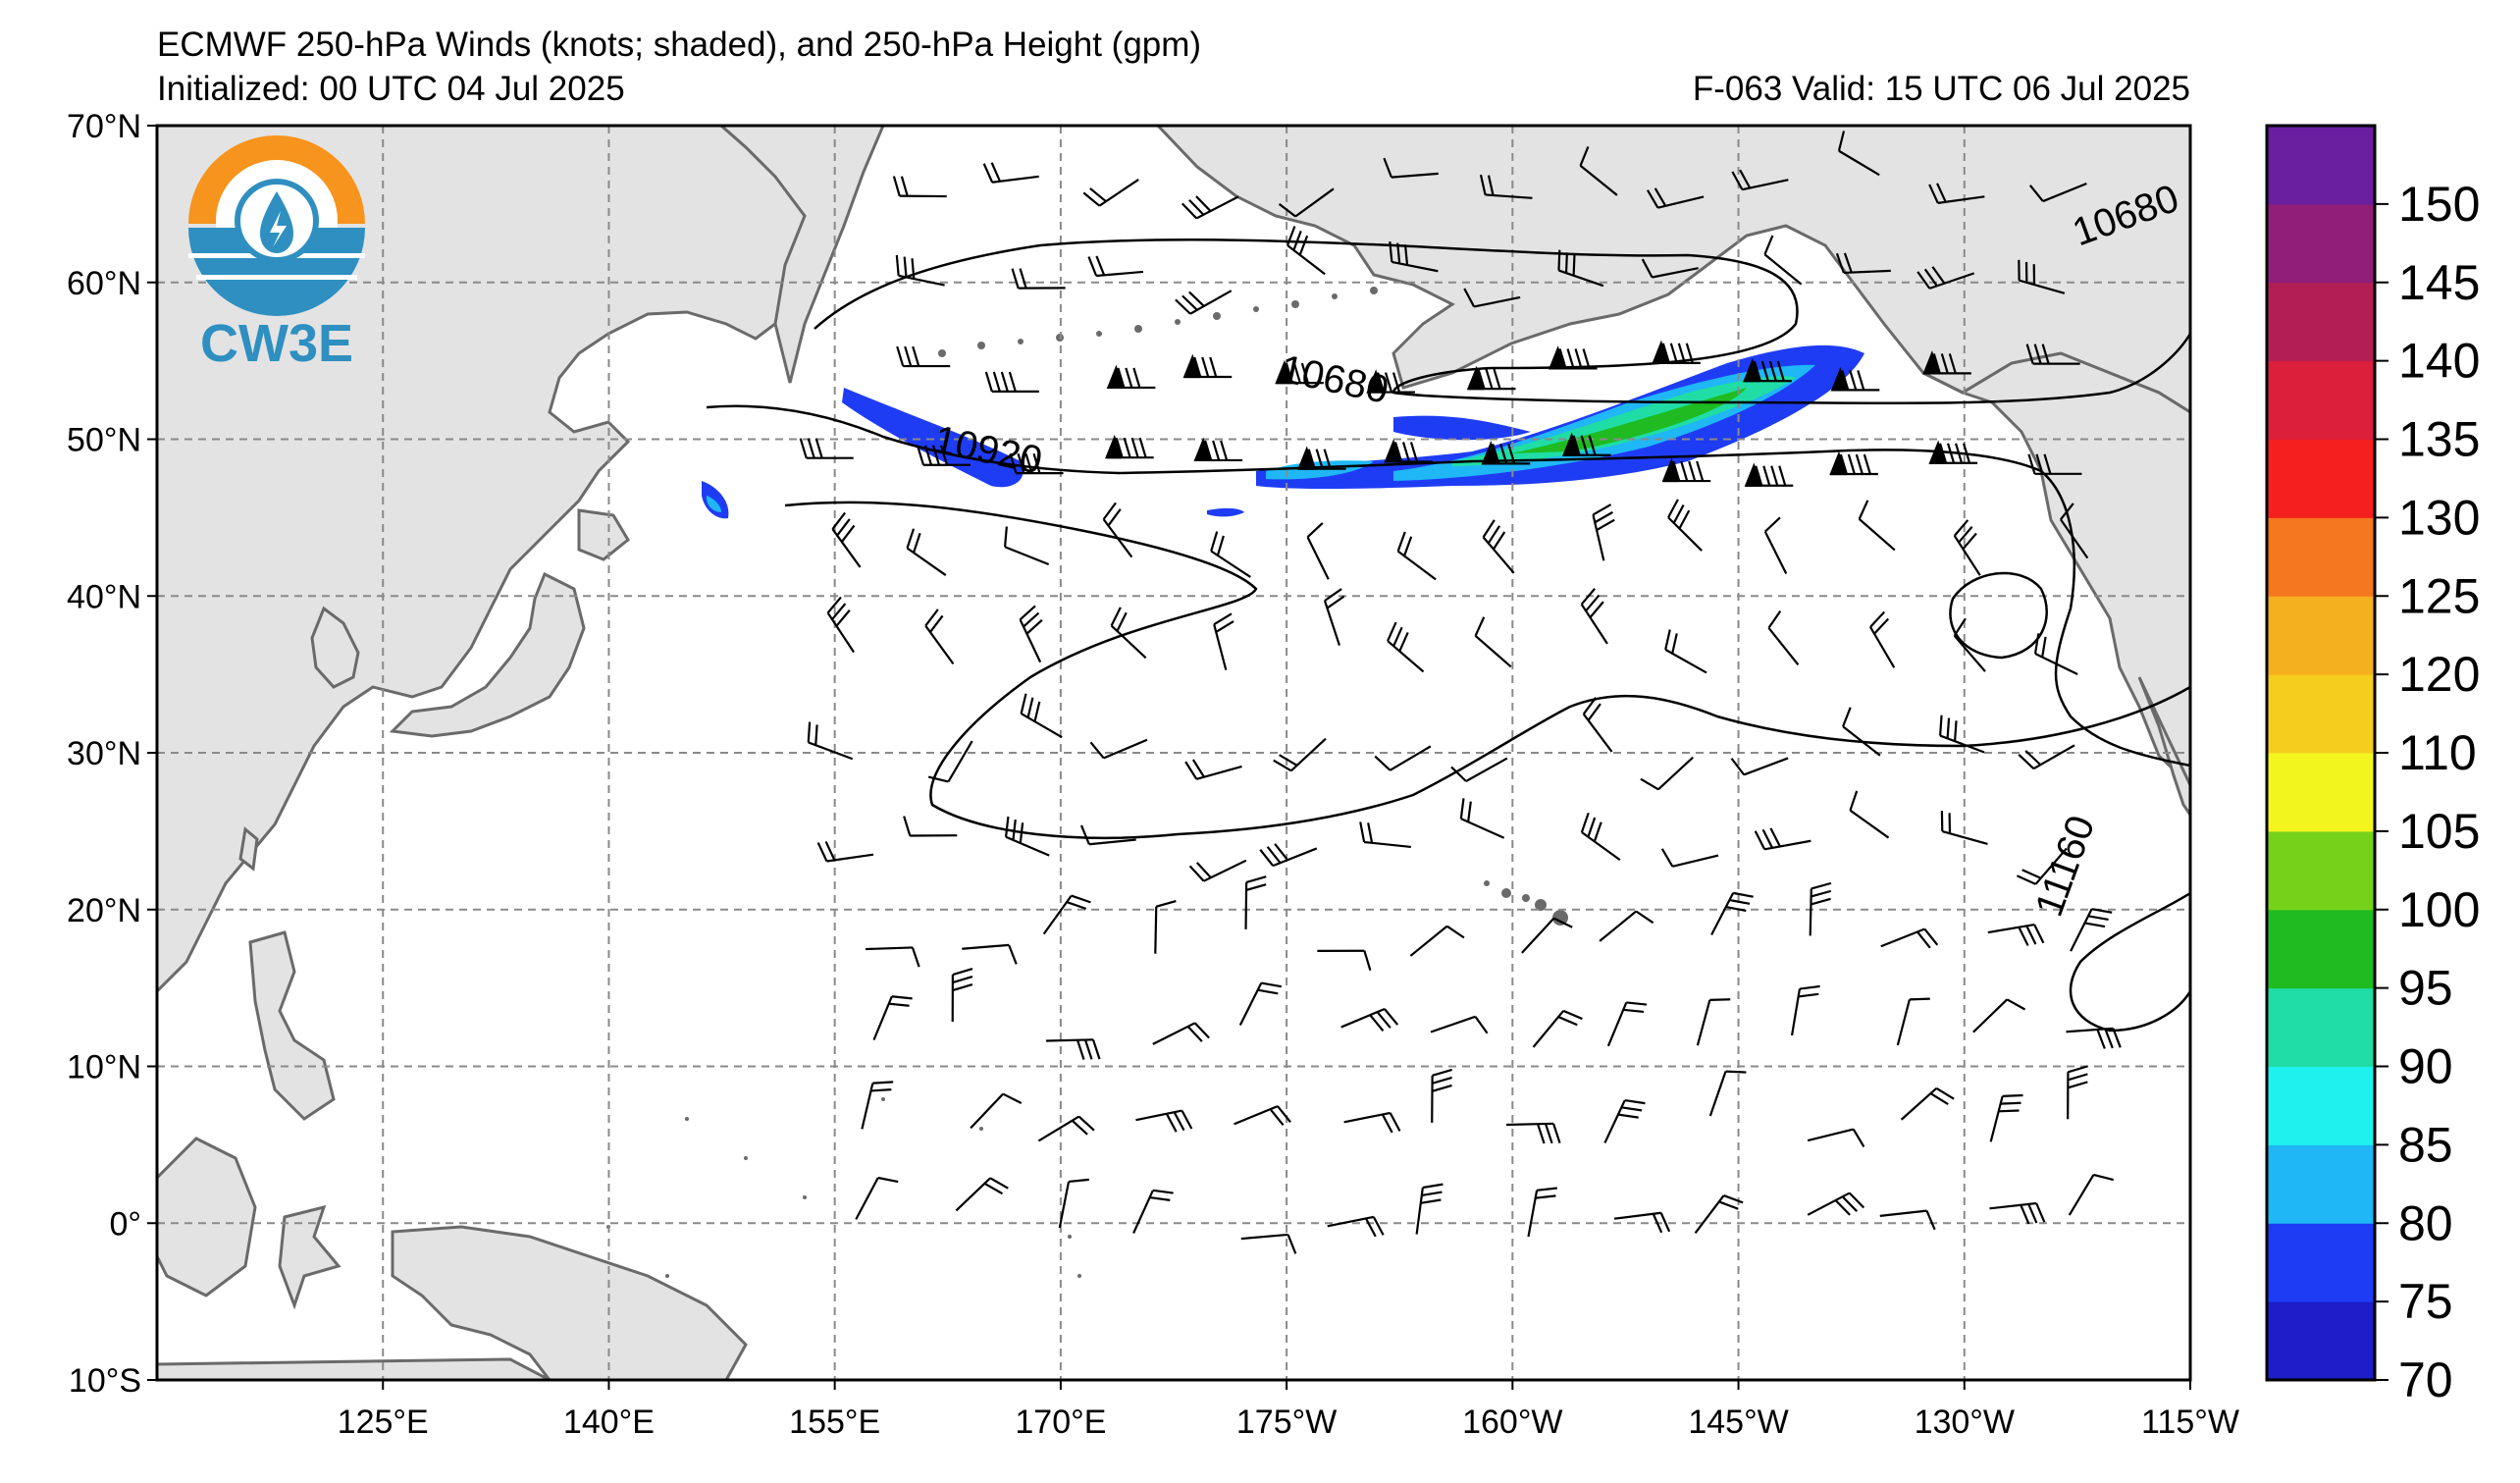 Image resolution: width=2520 pixels, height=1483 pixels. I want to click on colorbar-label: 85, so click(2425, 1145).